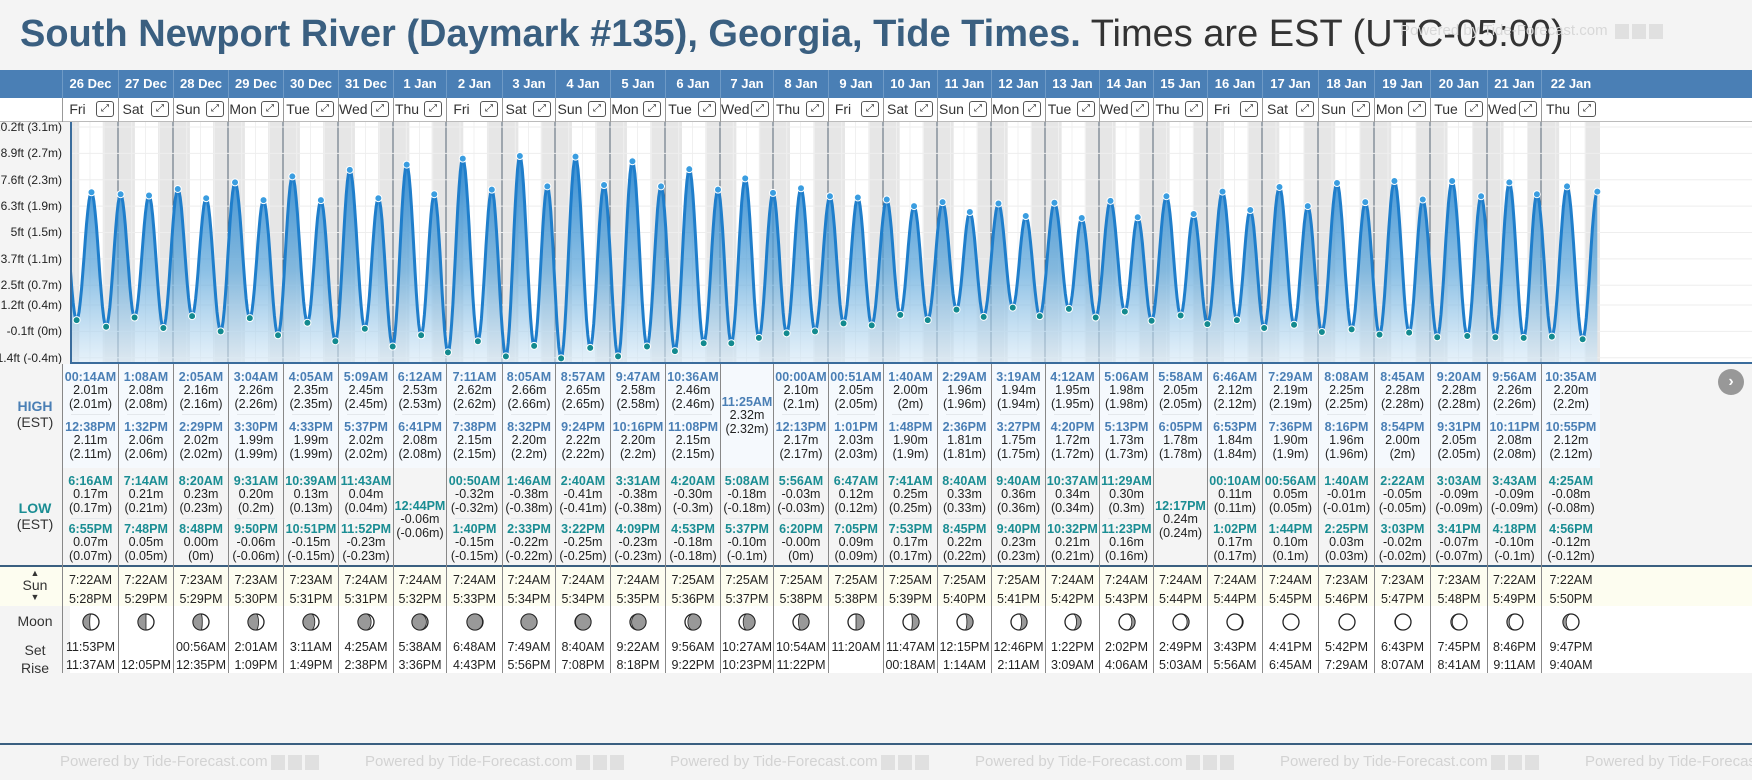  I want to click on weekday-label: Sat, so click(516, 109).